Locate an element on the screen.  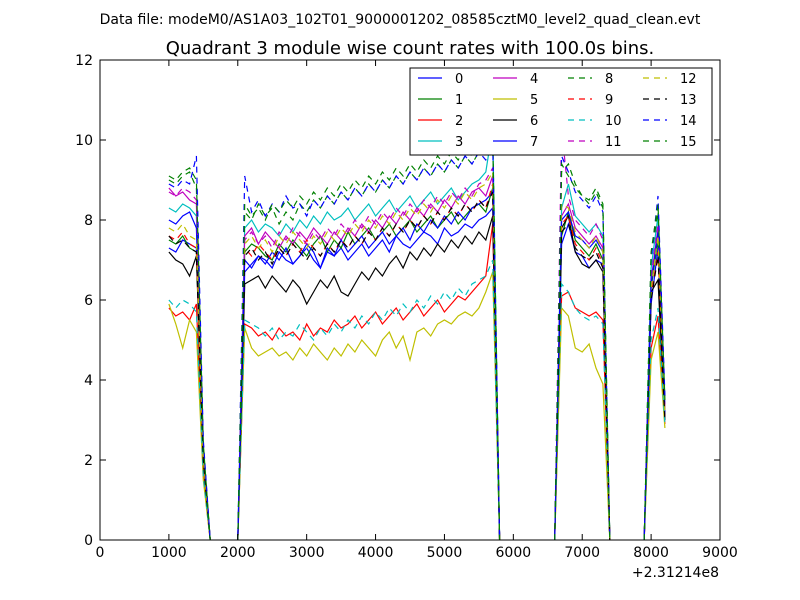
legend-label-14: 14 is located at coordinates (688, 121).